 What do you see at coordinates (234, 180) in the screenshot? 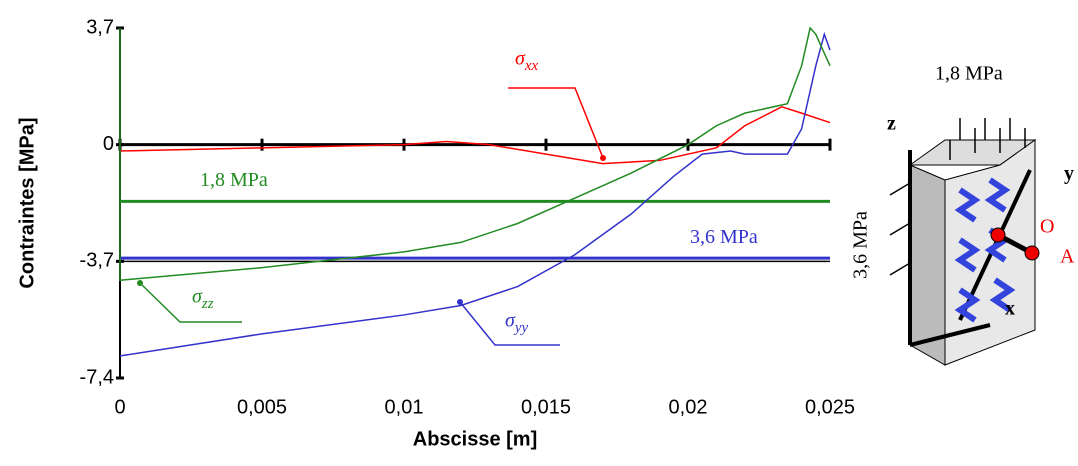
I see `reference-label: 1,8 MPa` at bounding box center [234, 180].